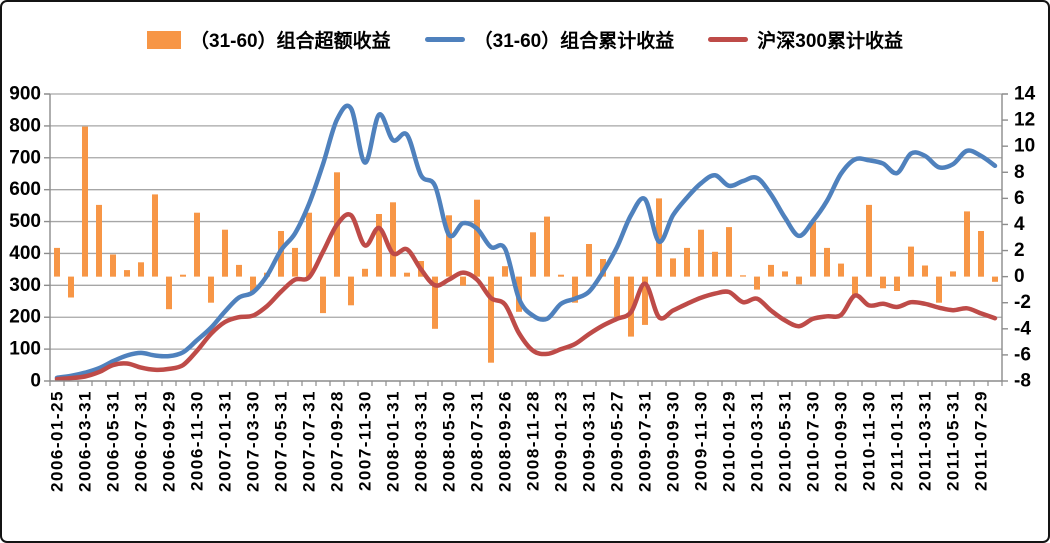 Image resolution: width=1050 pixels, height=543 pixels. What do you see at coordinates (841, 441) in the screenshot?
I see `x-axis-tick-label: 2010-09-30` at bounding box center [841, 441].